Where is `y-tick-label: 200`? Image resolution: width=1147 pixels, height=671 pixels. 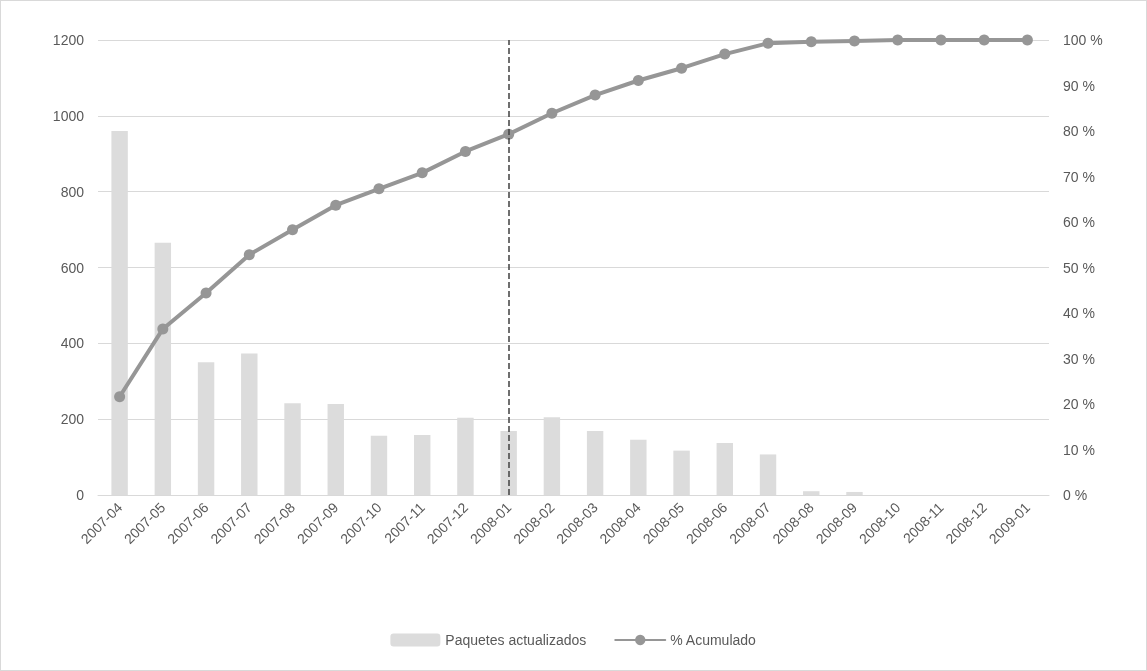
y-tick-label: 200 is located at coordinates (72, 419).